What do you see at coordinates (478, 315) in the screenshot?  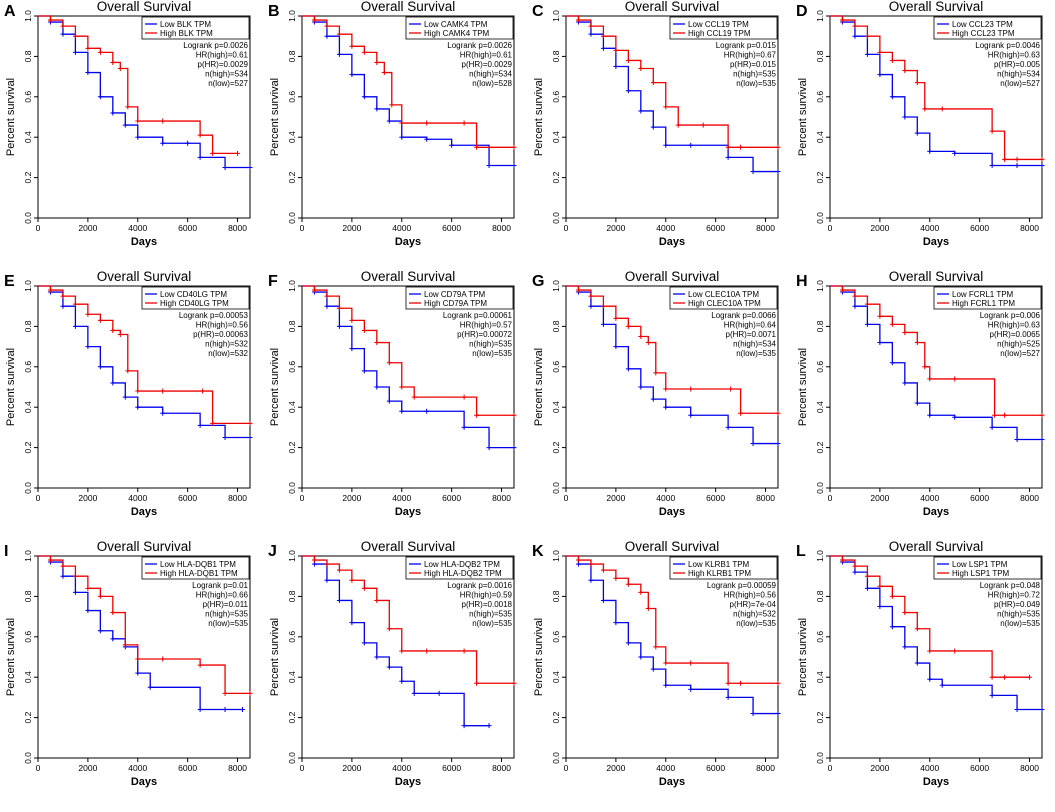 I see `stat-text: Logrank p=0.00061` at bounding box center [478, 315].